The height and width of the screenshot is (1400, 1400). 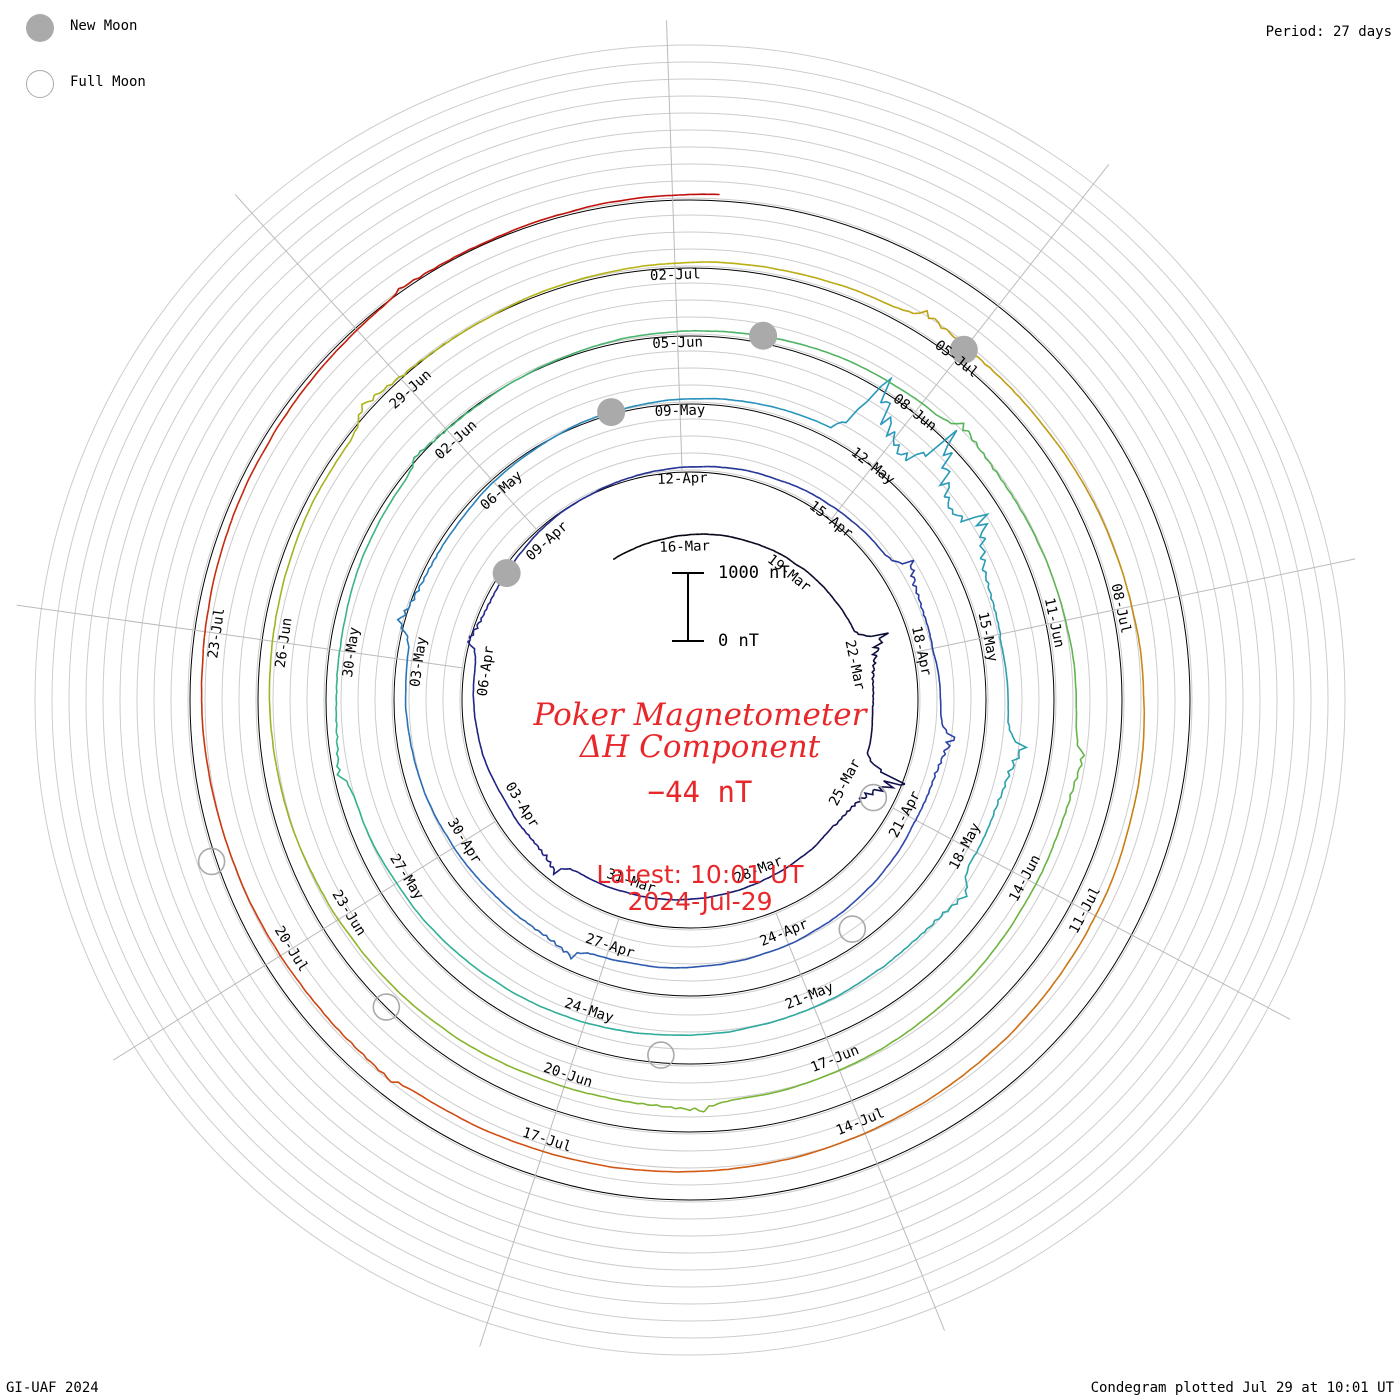 What do you see at coordinates (873, 466) in the screenshot?
I see `date-label: 12-May` at bounding box center [873, 466].